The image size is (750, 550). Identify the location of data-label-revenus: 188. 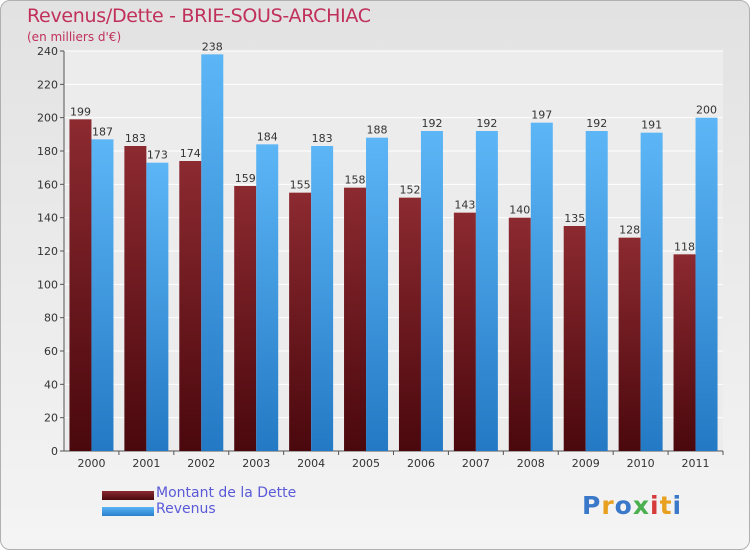
(377, 130).